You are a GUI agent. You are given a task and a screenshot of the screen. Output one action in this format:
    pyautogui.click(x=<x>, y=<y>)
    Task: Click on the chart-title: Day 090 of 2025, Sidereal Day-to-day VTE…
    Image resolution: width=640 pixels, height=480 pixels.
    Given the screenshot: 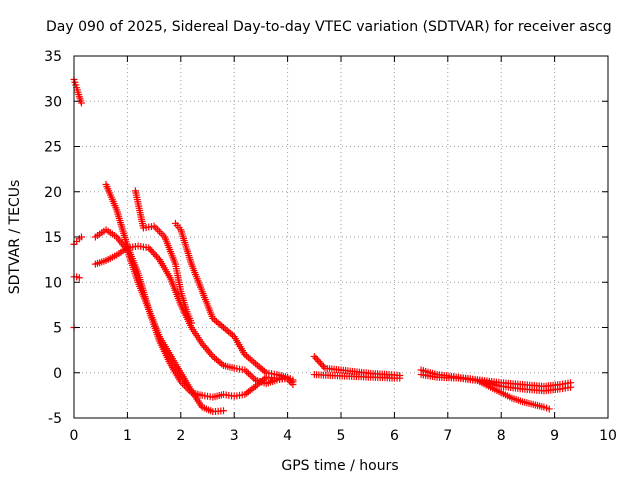 What is the action you would take?
    pyautogui.click(x=329, y=27)
    